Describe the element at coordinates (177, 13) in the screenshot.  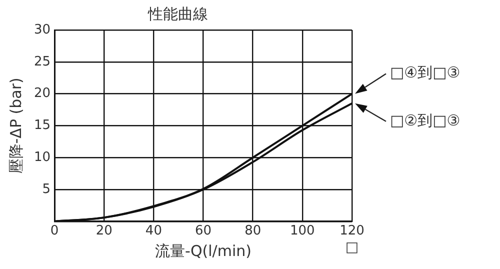
I see `chart-title: 性能曲線` at that location.